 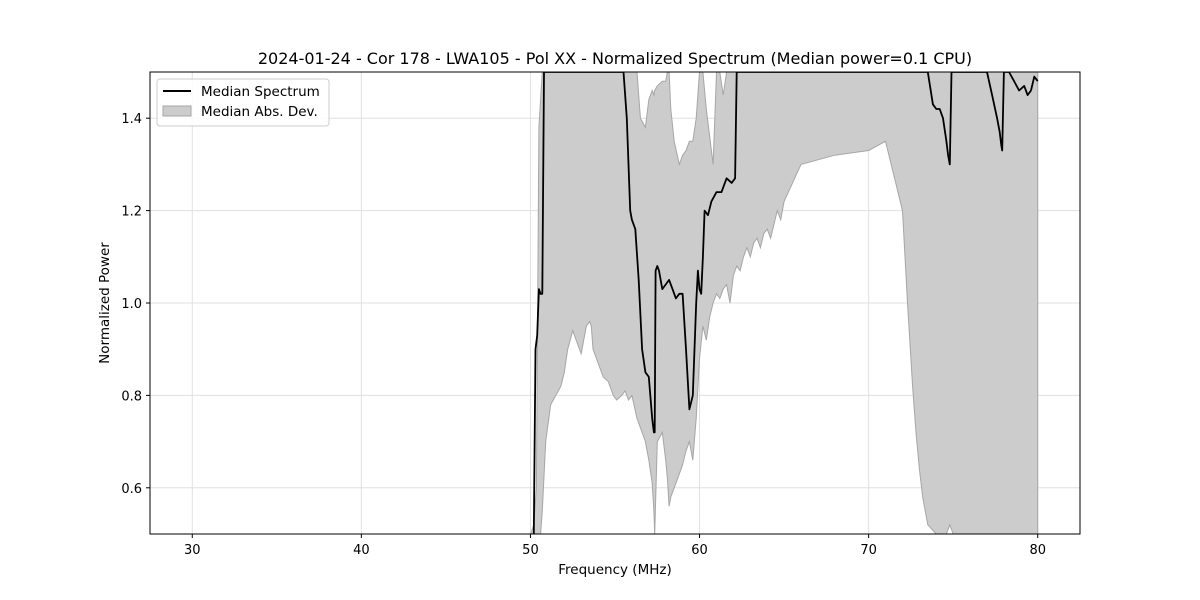 I want to click on y-tick-label: 1.2, so click(x=131, y=212).